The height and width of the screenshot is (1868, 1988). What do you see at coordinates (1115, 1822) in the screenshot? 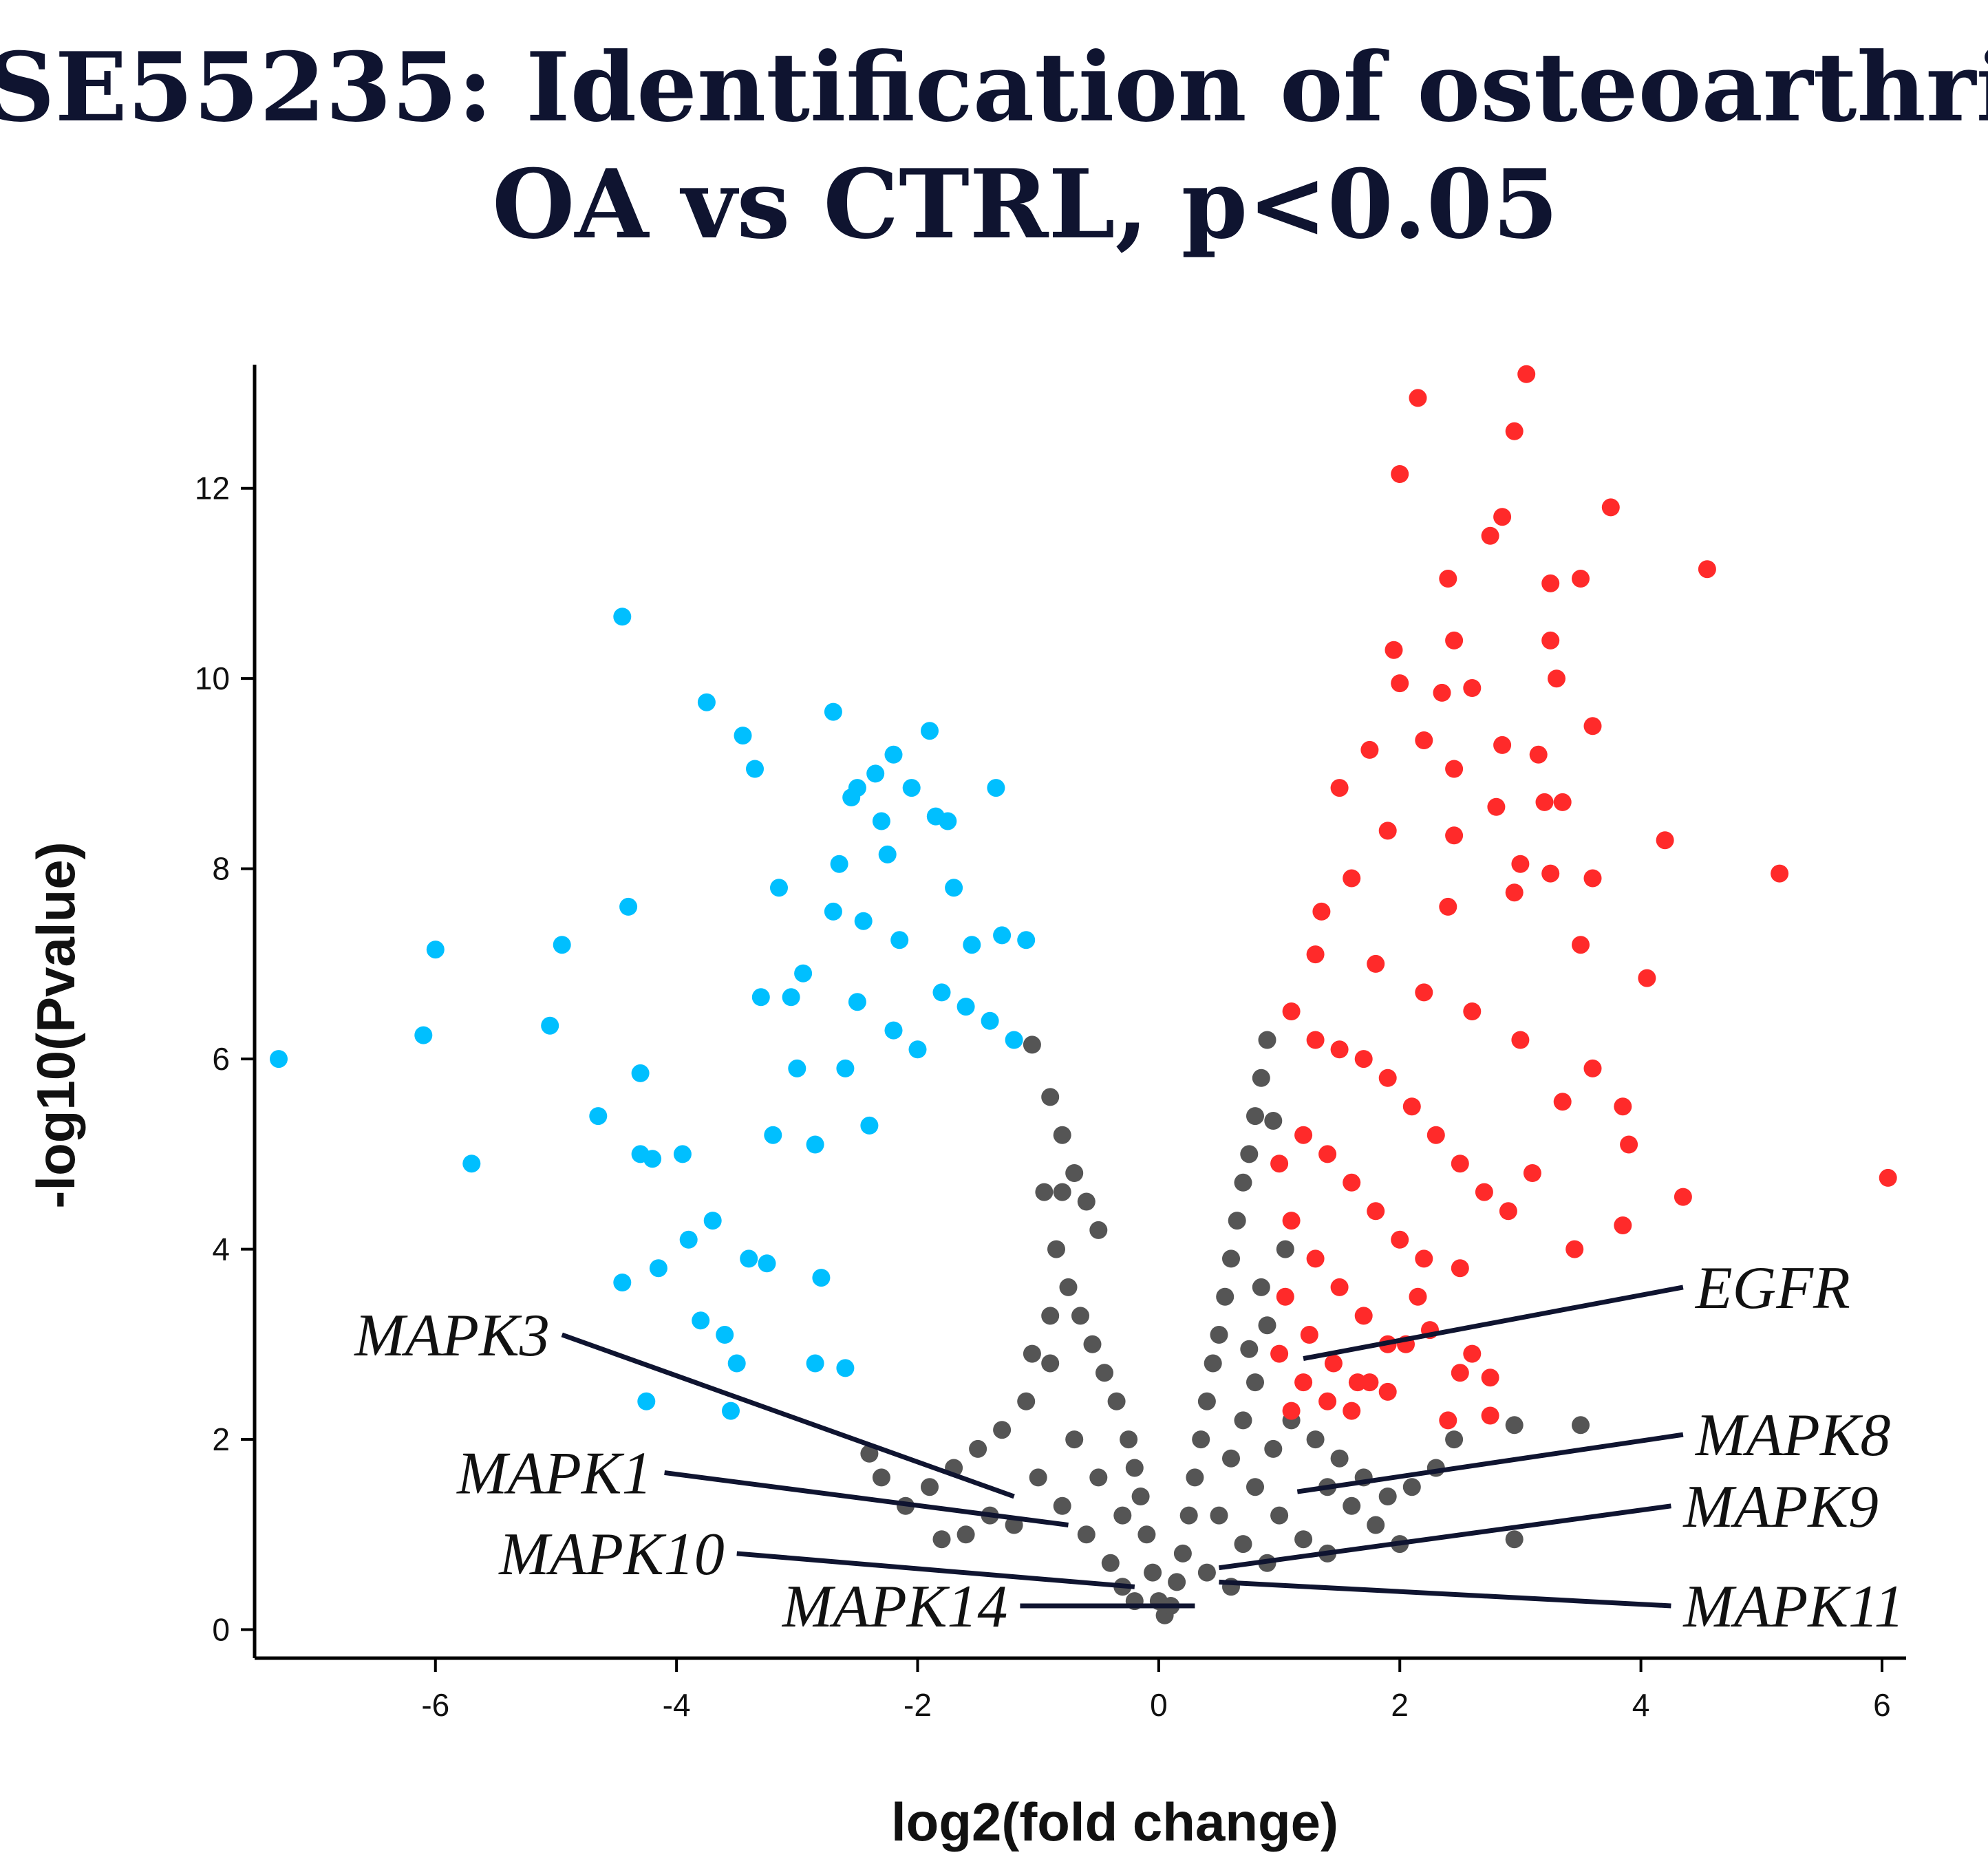
I see `x-axis-title: log2(fold change)` at bounding box center [1115, 1822].